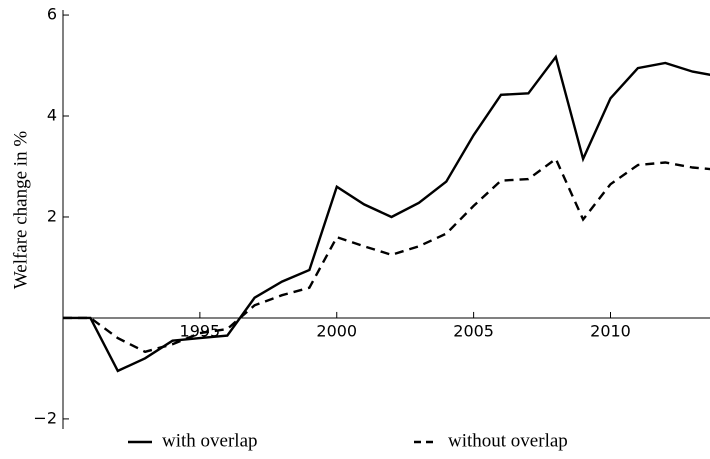  Describe the element at coordinates (52, 14) in the screenshot. I see `y-tick-label: 6` at that location.